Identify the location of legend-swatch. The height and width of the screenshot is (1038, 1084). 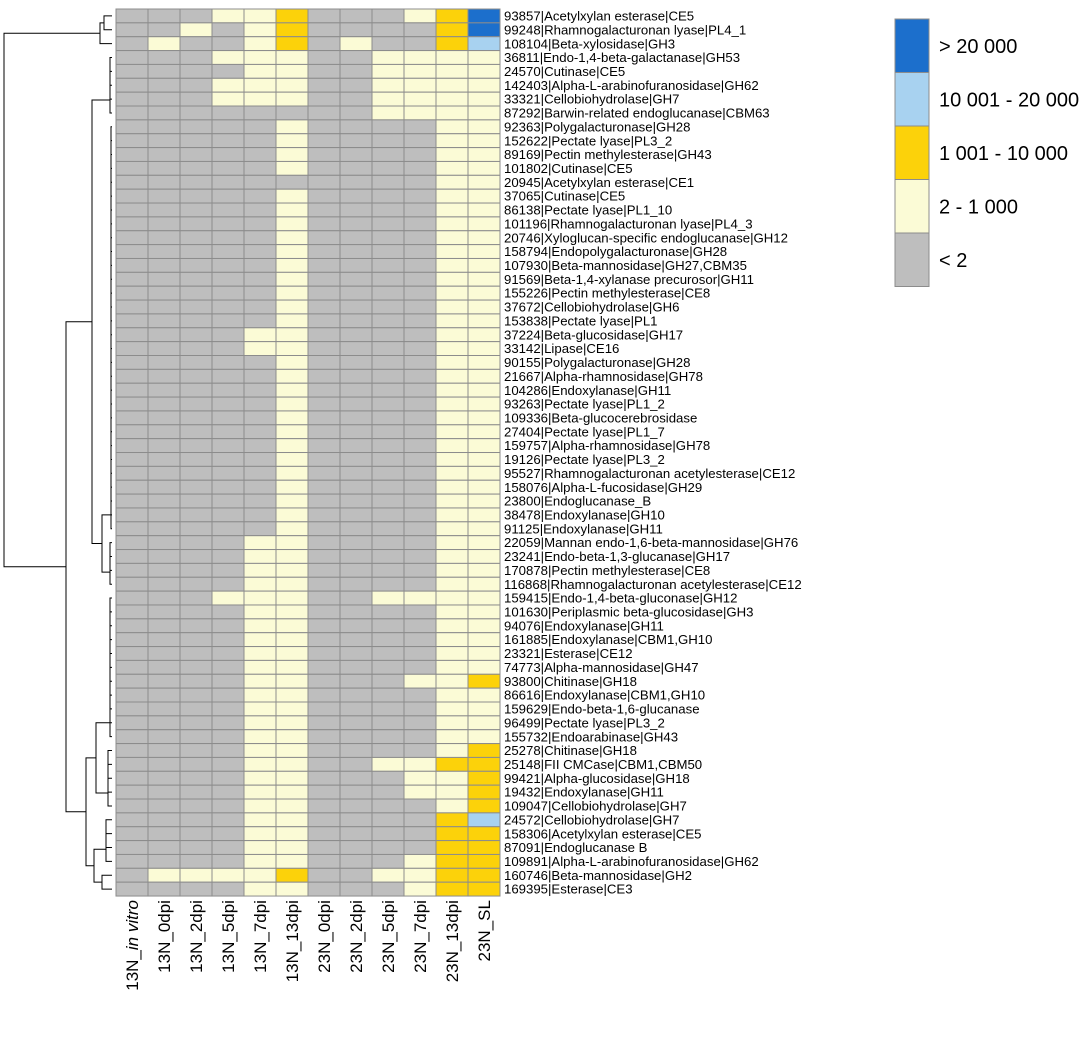
(912, 45).